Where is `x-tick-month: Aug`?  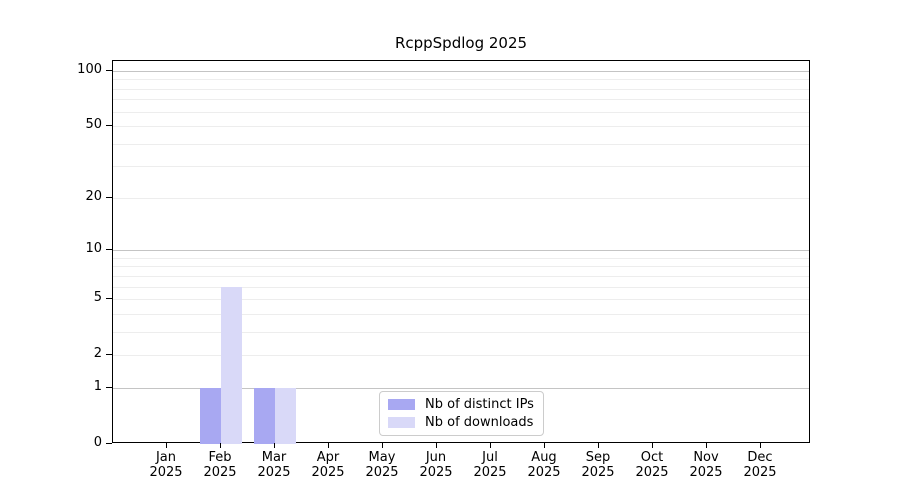
x-tick-month: Aug is located at coordinates (544, 457).